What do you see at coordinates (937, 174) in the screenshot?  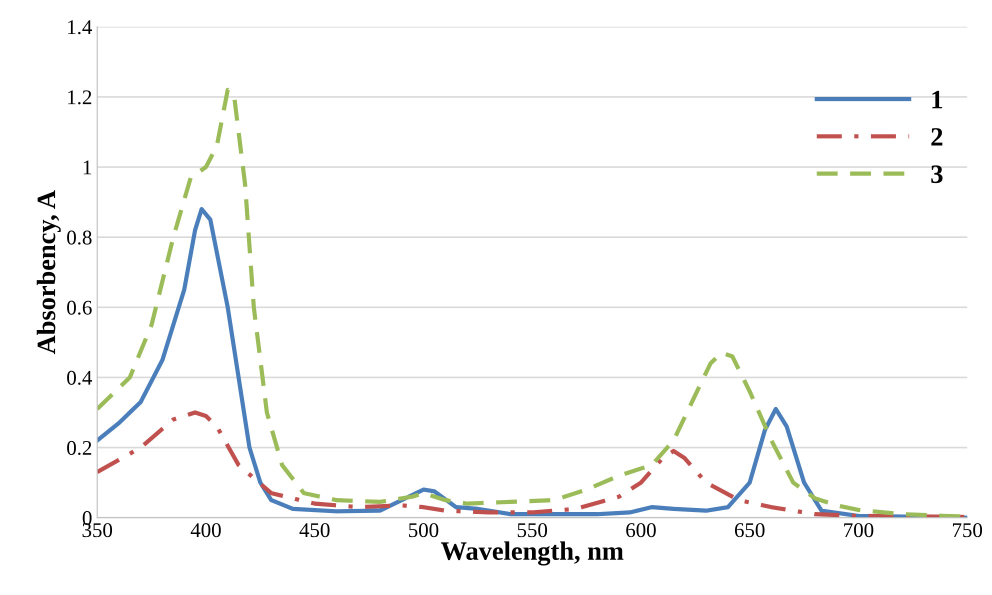 I see `legend-label: 3` at bounding box center [937, 174].